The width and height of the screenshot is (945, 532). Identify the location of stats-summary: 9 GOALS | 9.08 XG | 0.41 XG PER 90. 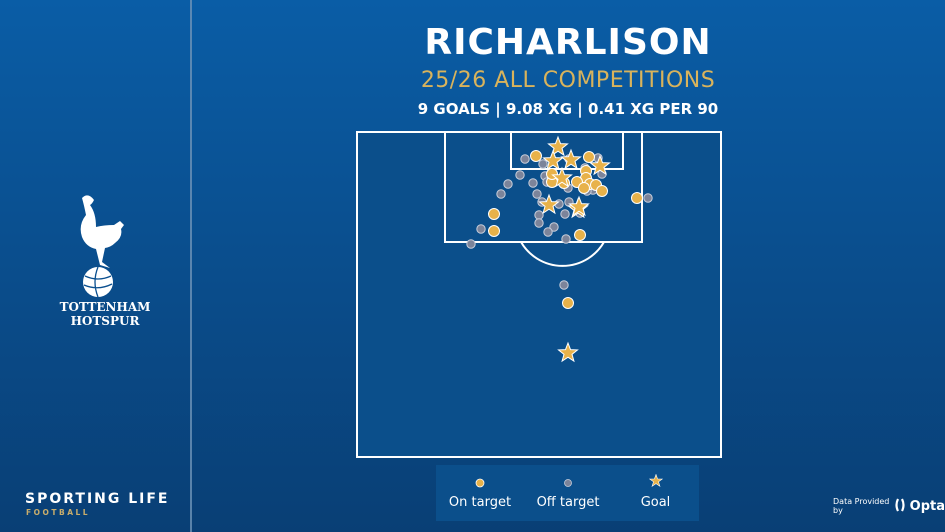
(568, 109).